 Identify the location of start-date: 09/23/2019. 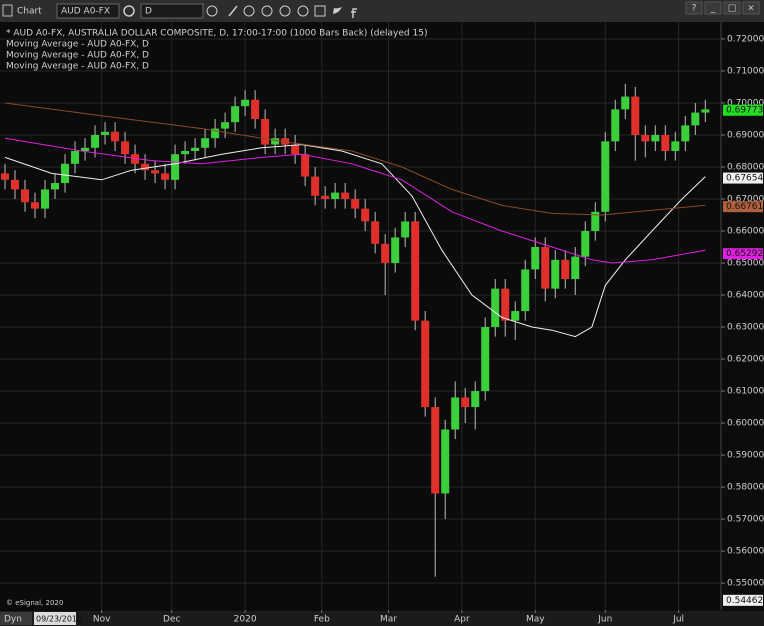
(59, 619).